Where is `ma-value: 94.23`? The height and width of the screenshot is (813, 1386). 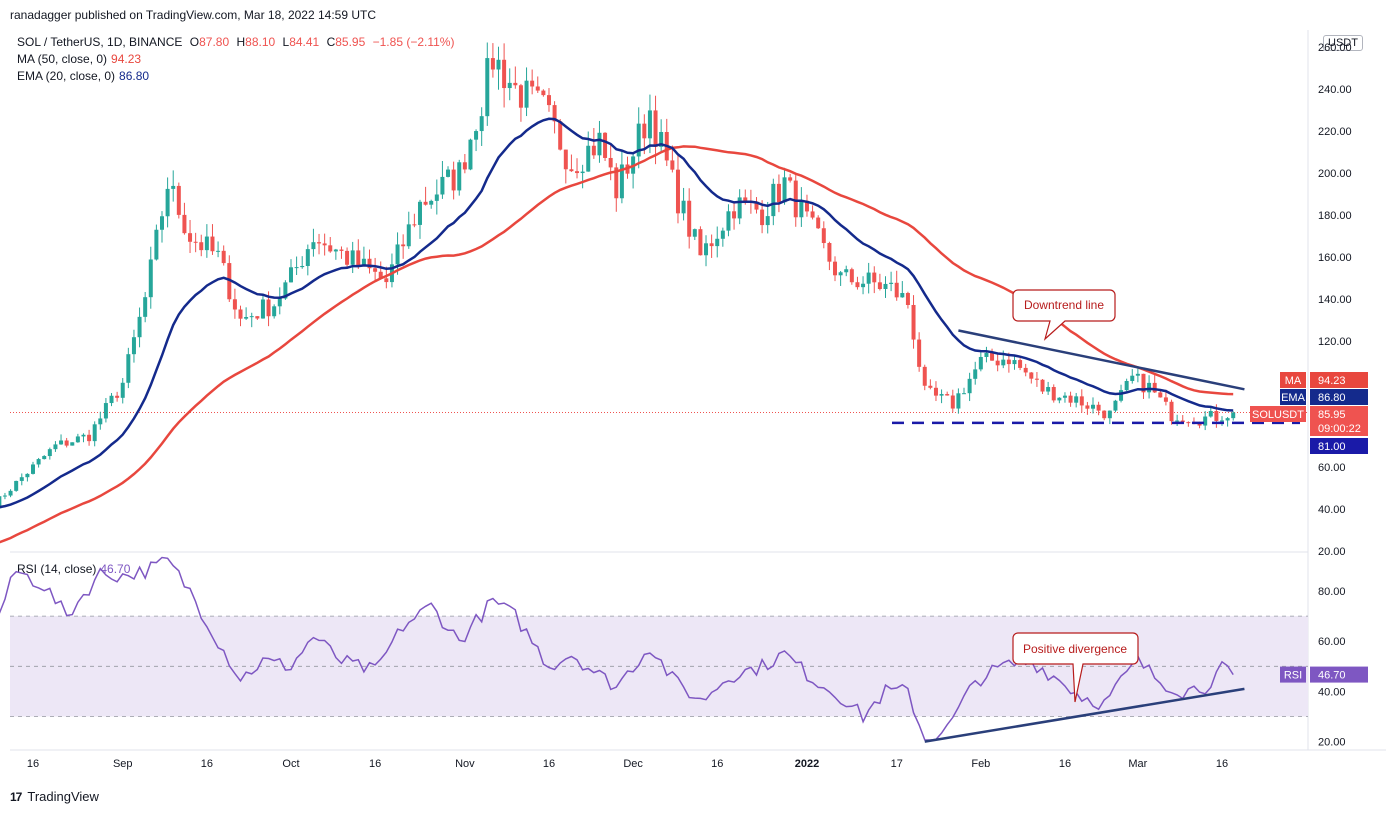
ma-value: 94.23 is located at coordinates (126, 59).